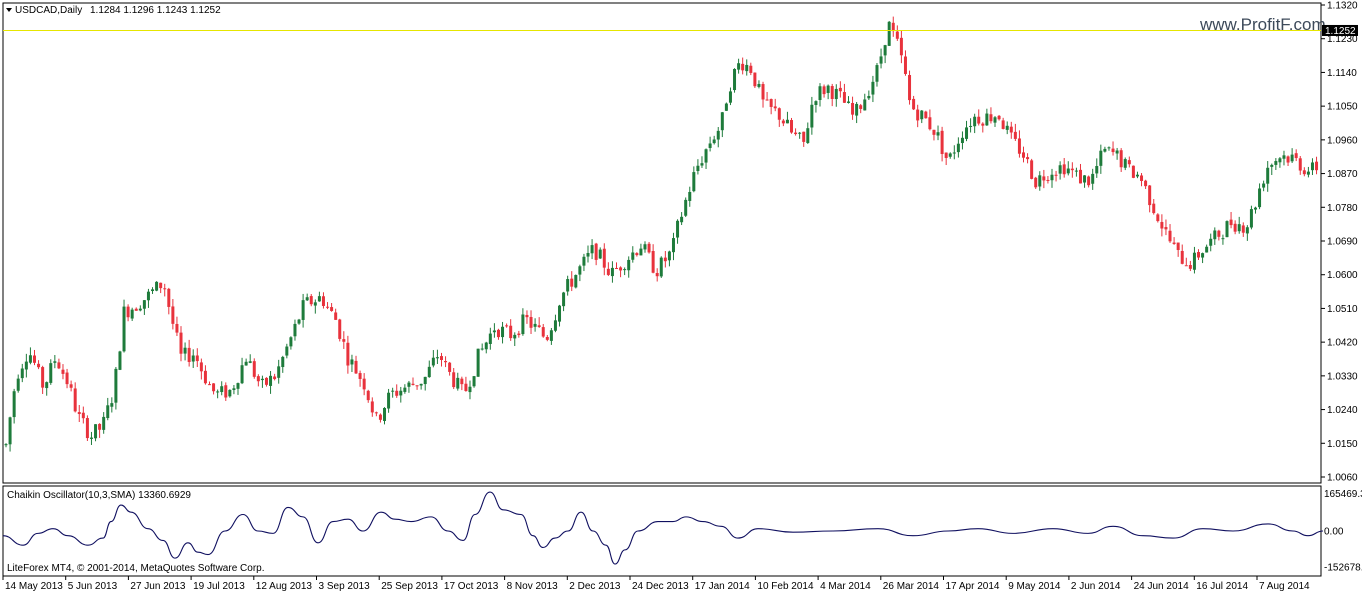 The height and width of the screenshot is (594, 1362). Describe the element at coordinates (722, 586) in the screenshot. I see `time-tick-label: 17 Jan 2014` at that location.